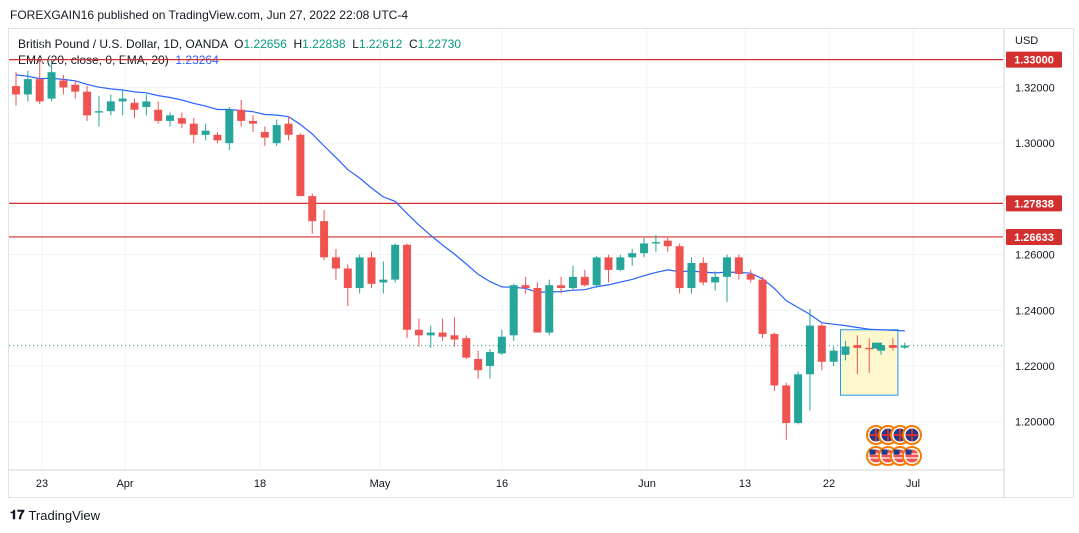 This screenshot has height=533, width=1079. I want to click on us-event-icon, so click(912, 456).